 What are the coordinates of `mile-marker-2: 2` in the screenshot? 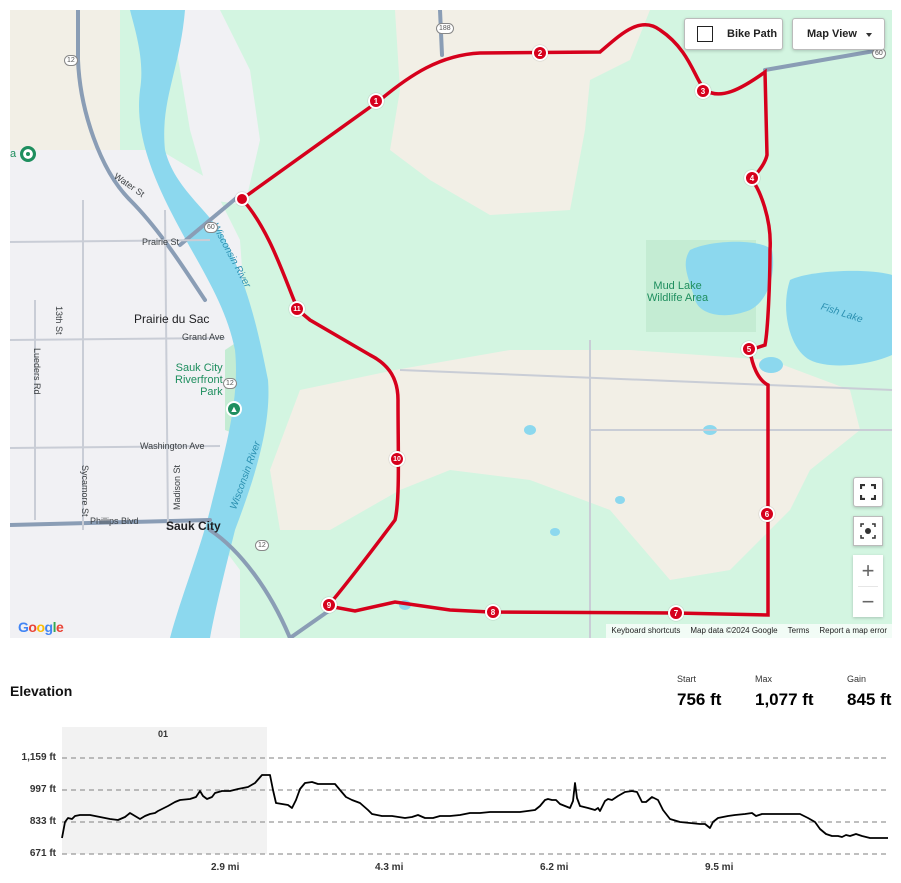 It's located at (540, 53).